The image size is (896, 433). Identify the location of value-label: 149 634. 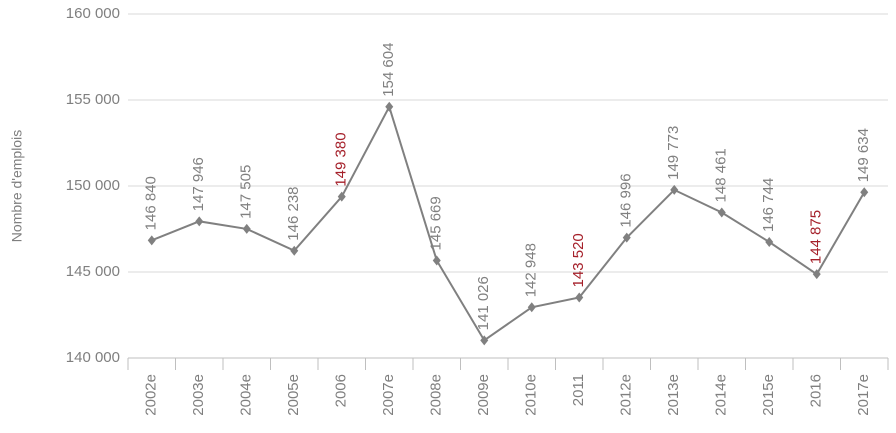
(863, 155).